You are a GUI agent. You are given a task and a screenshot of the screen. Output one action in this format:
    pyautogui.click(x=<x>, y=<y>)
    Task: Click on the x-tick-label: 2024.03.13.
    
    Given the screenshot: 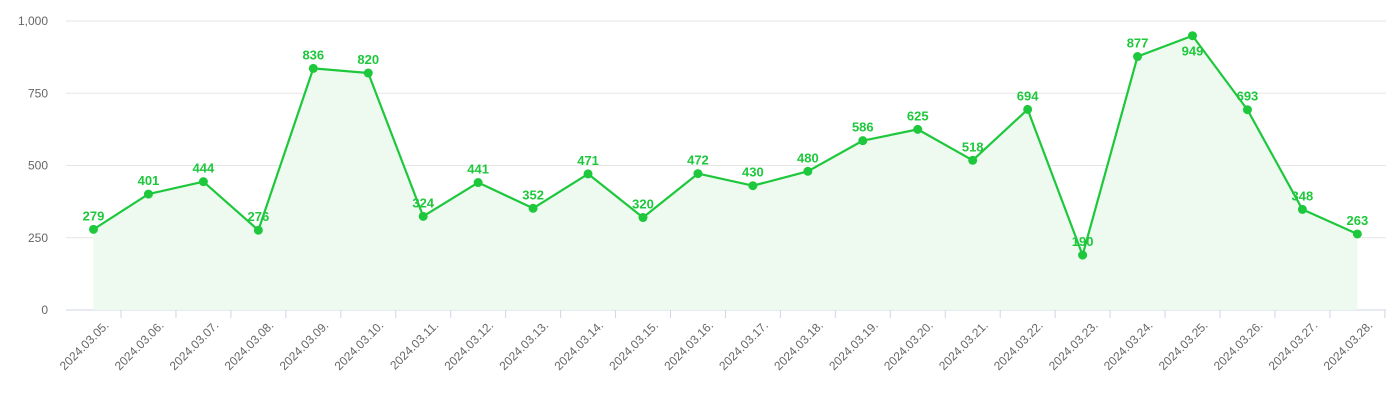 What is the action you would take?
    pyautogui.click(x=523, y=345)
    